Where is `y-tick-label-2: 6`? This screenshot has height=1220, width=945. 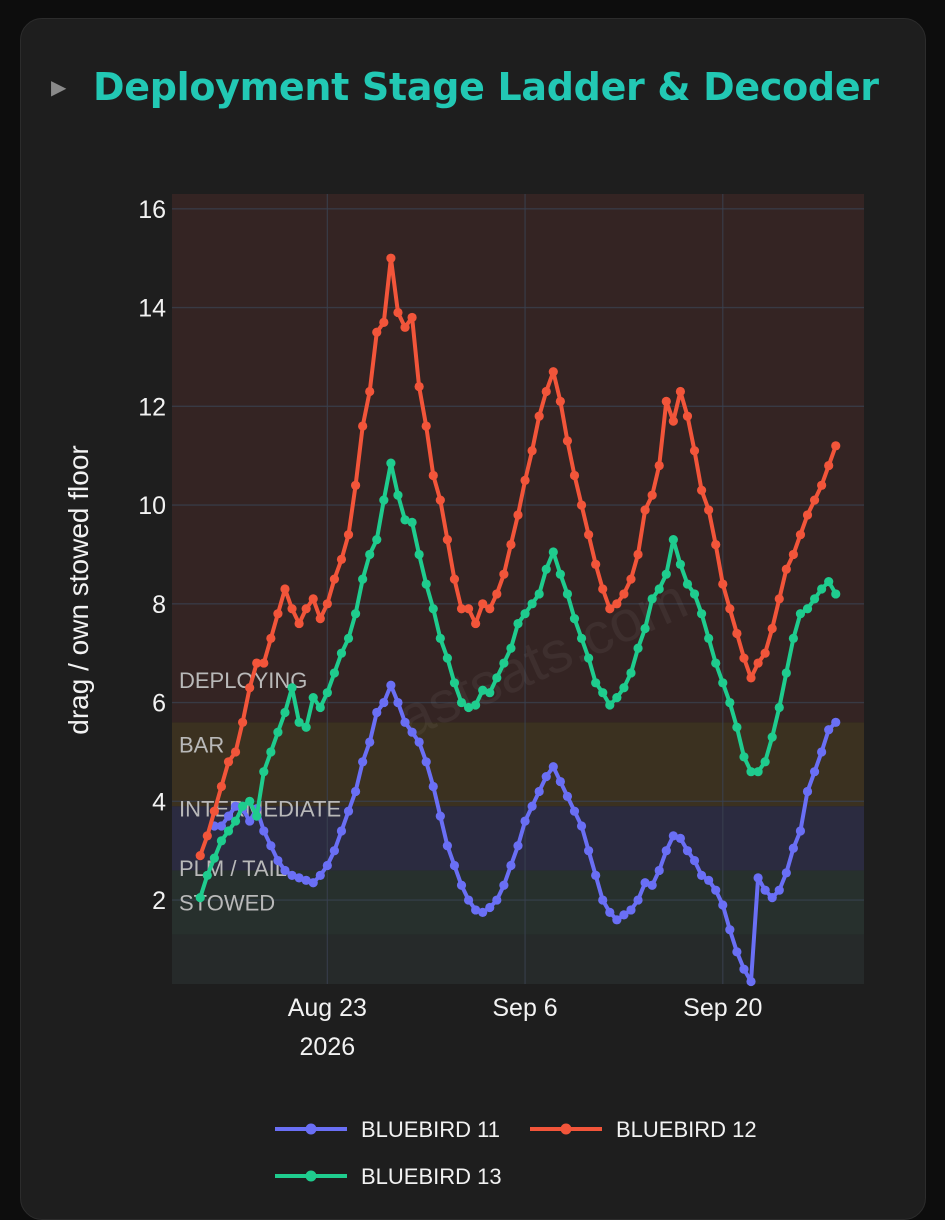 y-tick-label-2: 6 is located at coordinates (159, 704).